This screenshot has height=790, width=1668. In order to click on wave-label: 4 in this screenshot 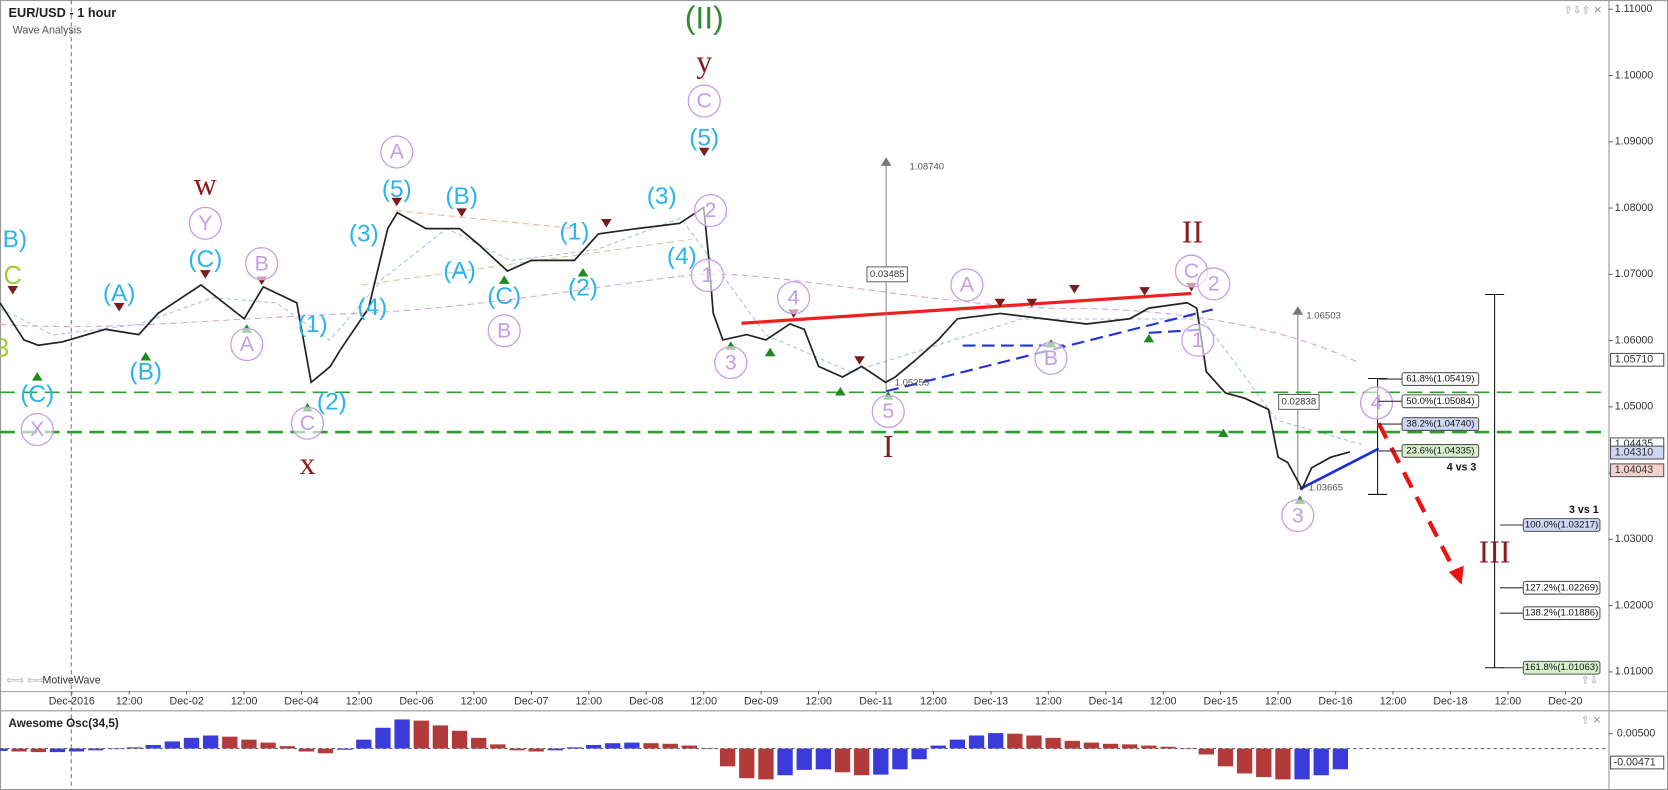, I will do `click(1377, 403)`.